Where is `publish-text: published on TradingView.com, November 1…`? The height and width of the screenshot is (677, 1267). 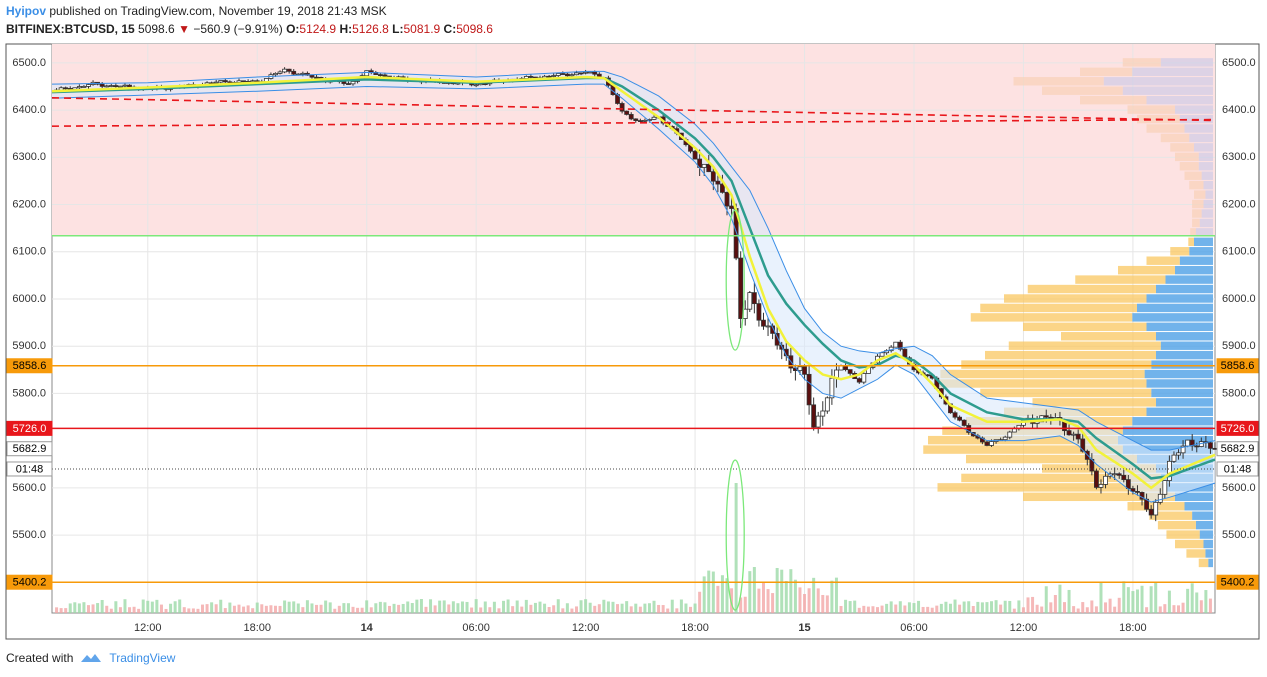
publish-text: published on TradingView.com, November 1… is located at coordinates (218, 11).